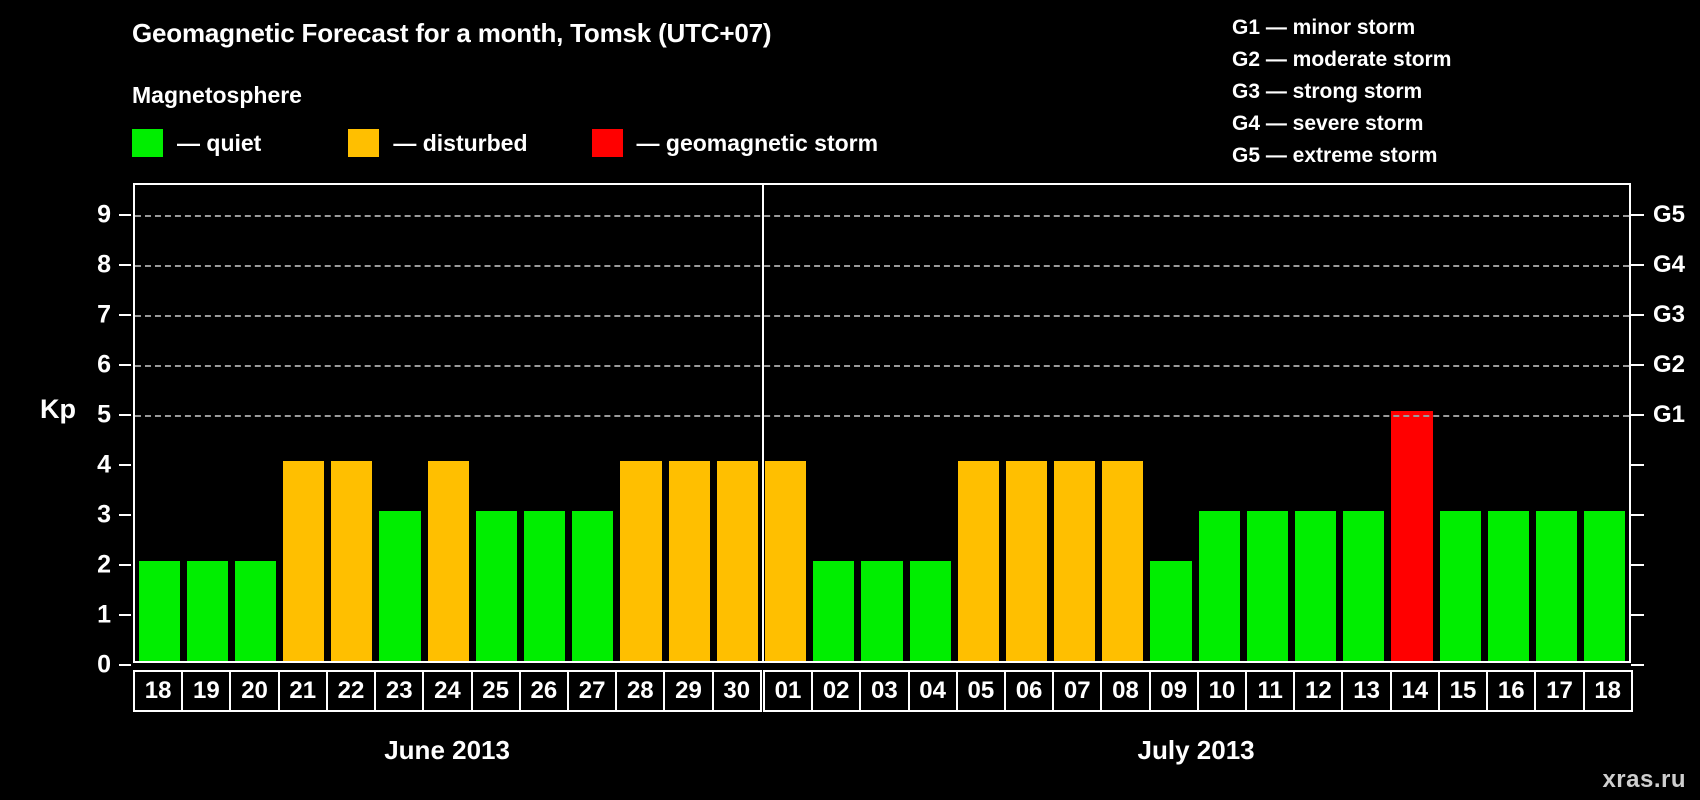 This screenshot has width=1700, height=800. I want to click on y-tick-label: 8, so click(104, 264).